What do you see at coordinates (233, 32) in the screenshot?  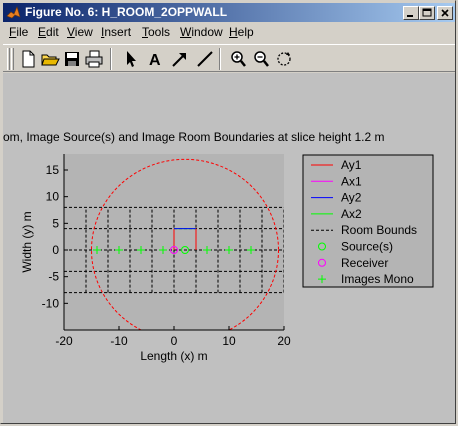 I see `menu-mnemonic: H` at bounding box center [233, 32].